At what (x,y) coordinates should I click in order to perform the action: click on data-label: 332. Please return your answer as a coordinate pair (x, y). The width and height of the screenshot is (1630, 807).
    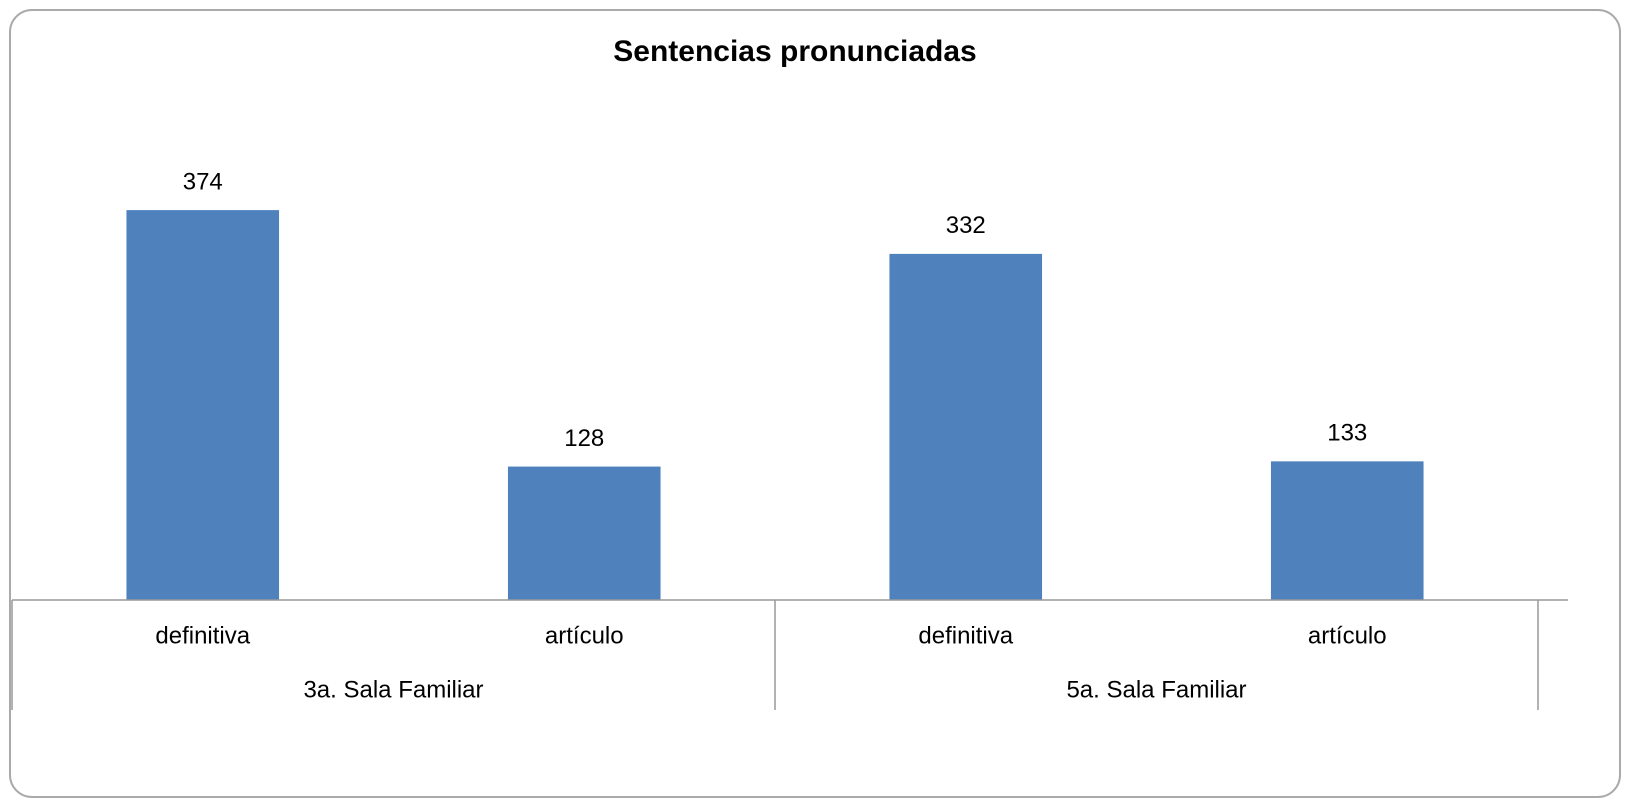
    Looking at the image, I should click on (966, 225).